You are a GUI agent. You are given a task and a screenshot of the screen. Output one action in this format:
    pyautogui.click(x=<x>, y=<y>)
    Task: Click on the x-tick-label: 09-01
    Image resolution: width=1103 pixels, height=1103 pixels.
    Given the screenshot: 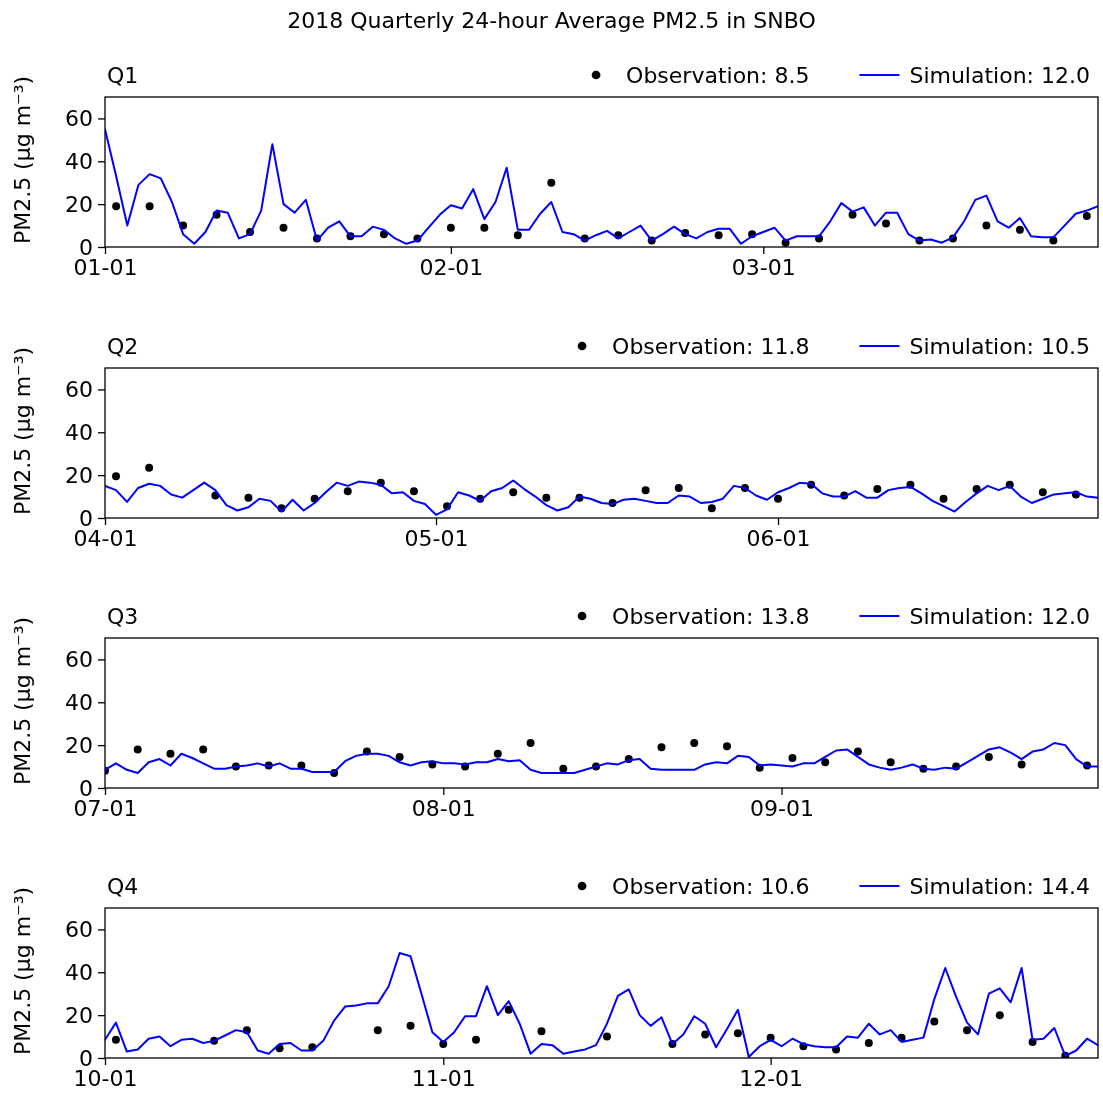 What is the action you would take?
    pyautogui.click(x=782, y=808)
    